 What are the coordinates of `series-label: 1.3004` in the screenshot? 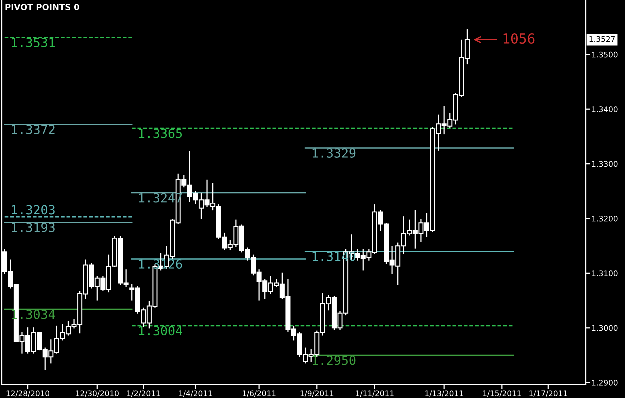 It's located at (160, 331).